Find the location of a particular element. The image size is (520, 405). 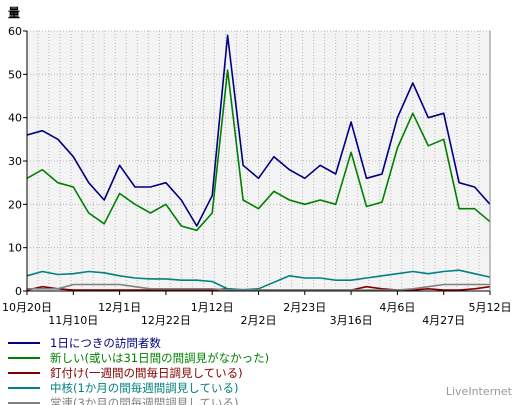

y-axis-label: 量 is located at coordinates (14, 13).